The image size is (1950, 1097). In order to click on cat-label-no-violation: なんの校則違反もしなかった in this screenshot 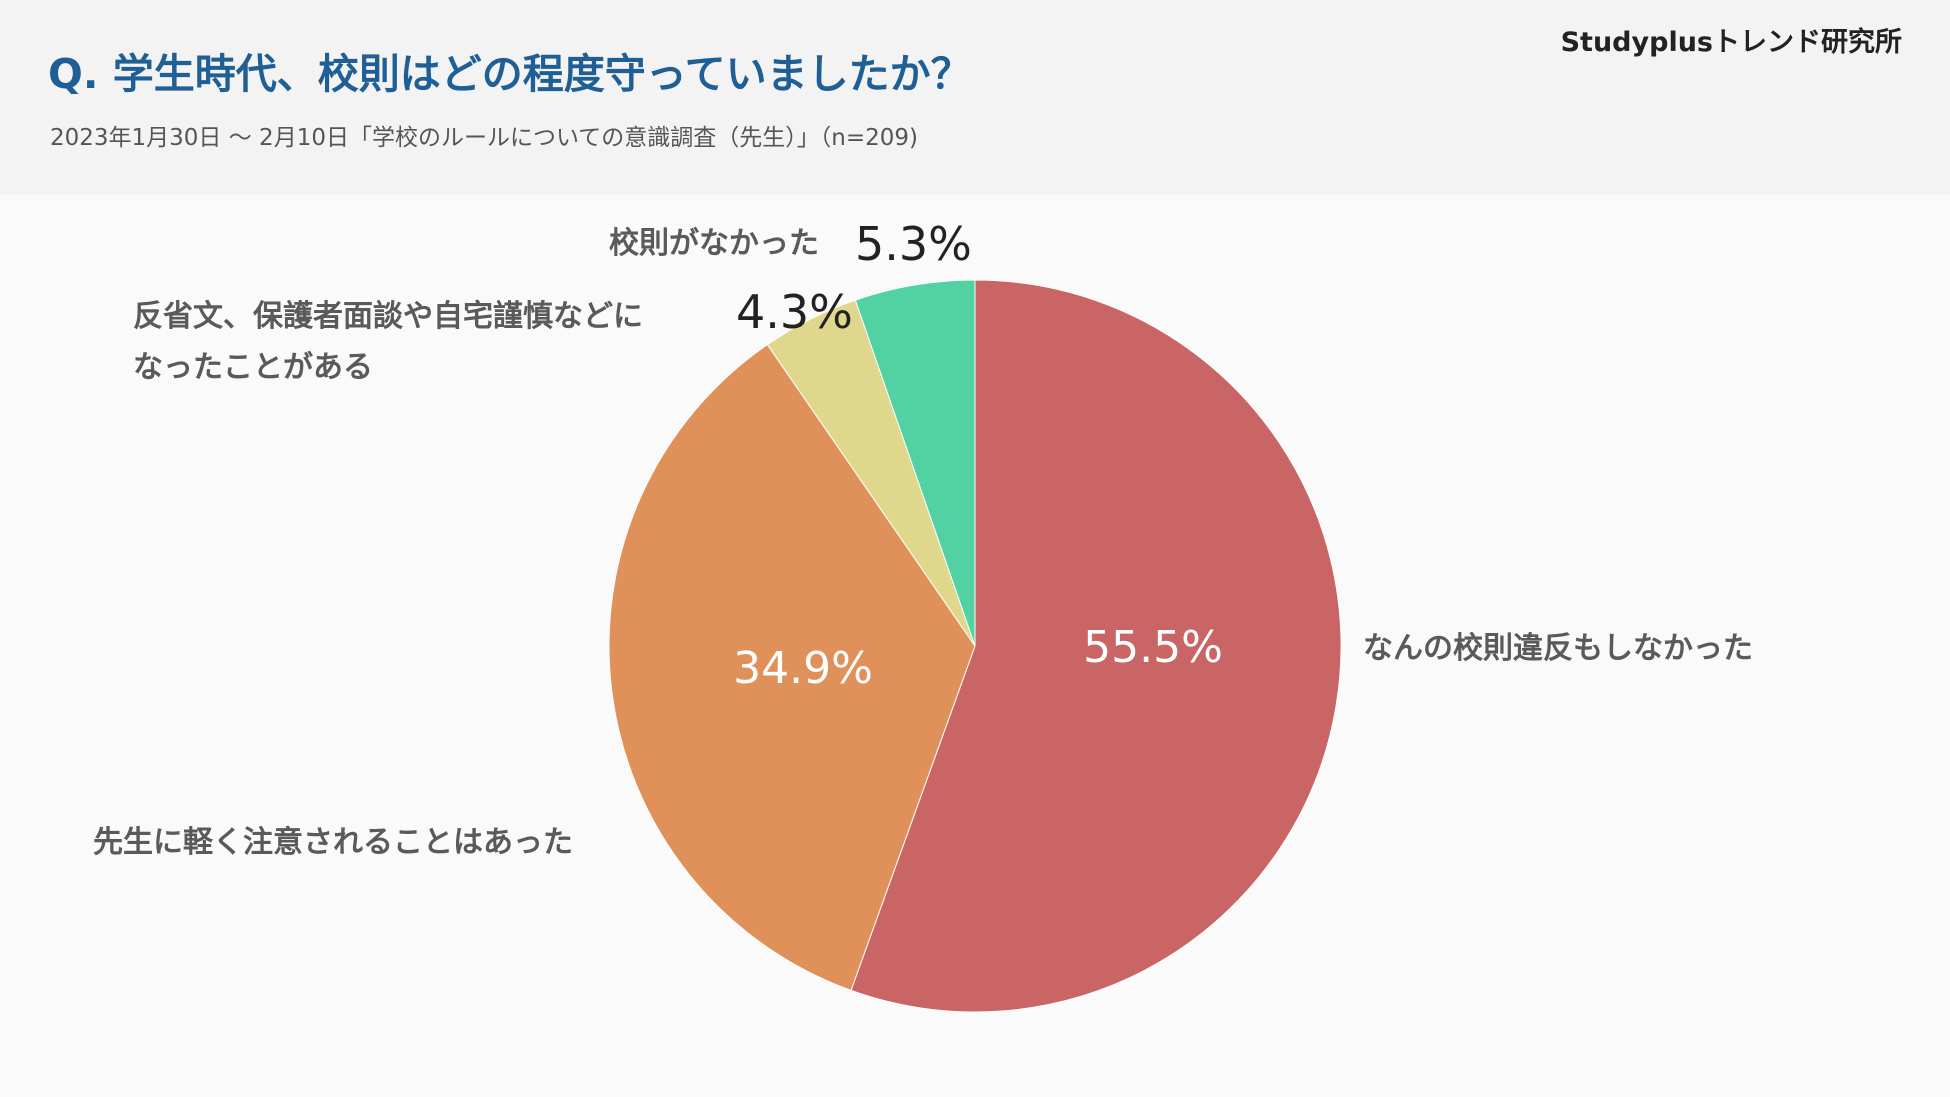, I will do `click(1558, 648)`.